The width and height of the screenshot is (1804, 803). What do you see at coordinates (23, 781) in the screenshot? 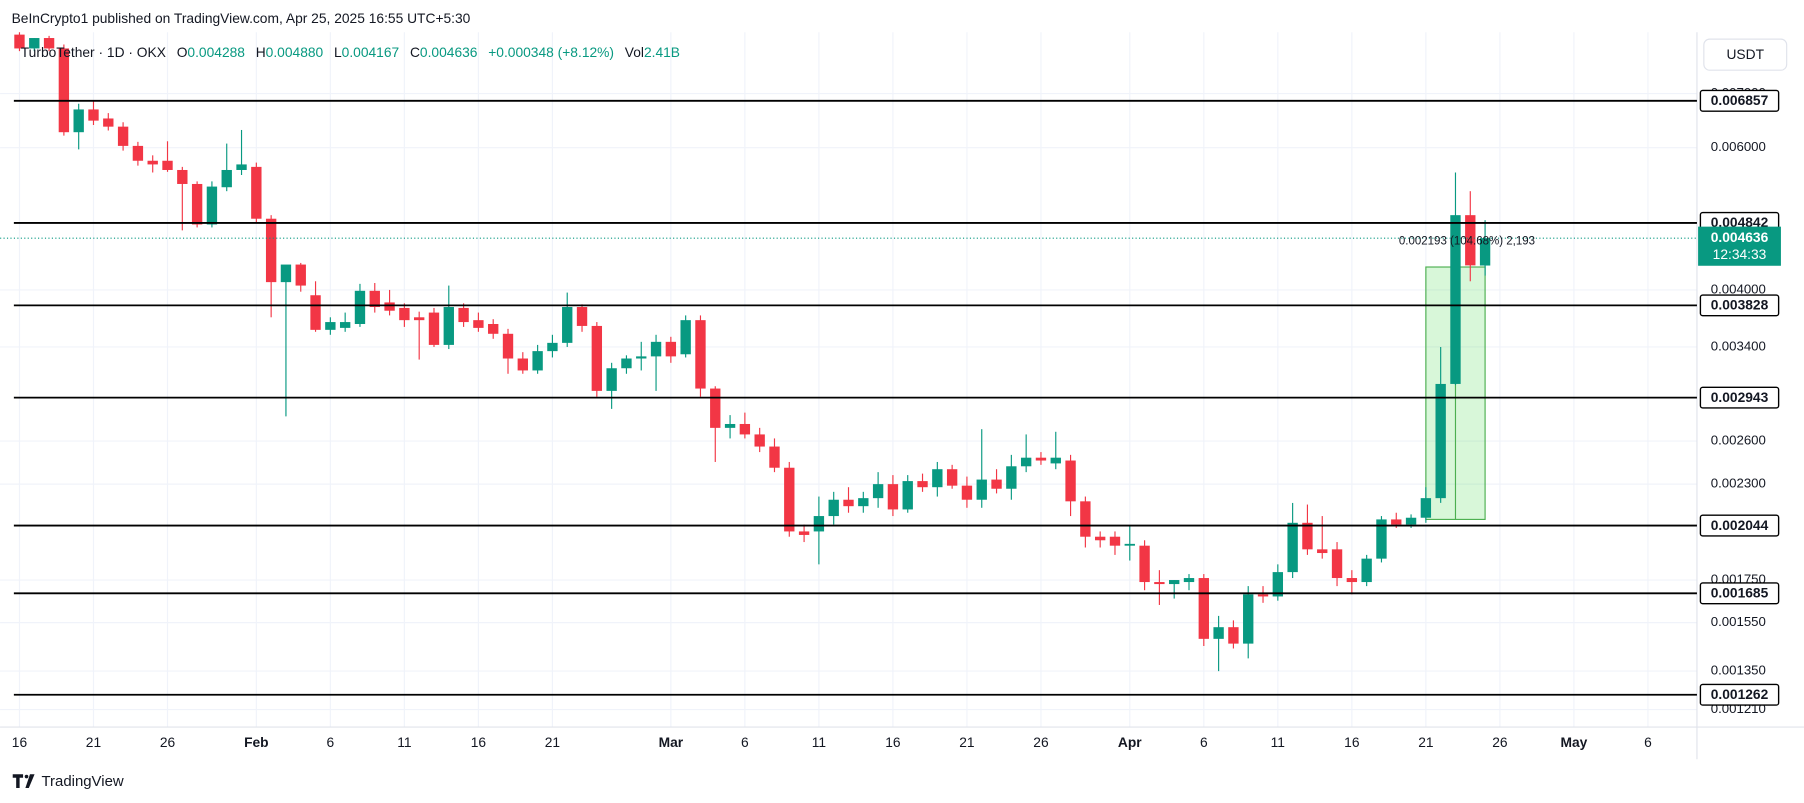
I see `tv-logo` at bounding box center [23, 781].